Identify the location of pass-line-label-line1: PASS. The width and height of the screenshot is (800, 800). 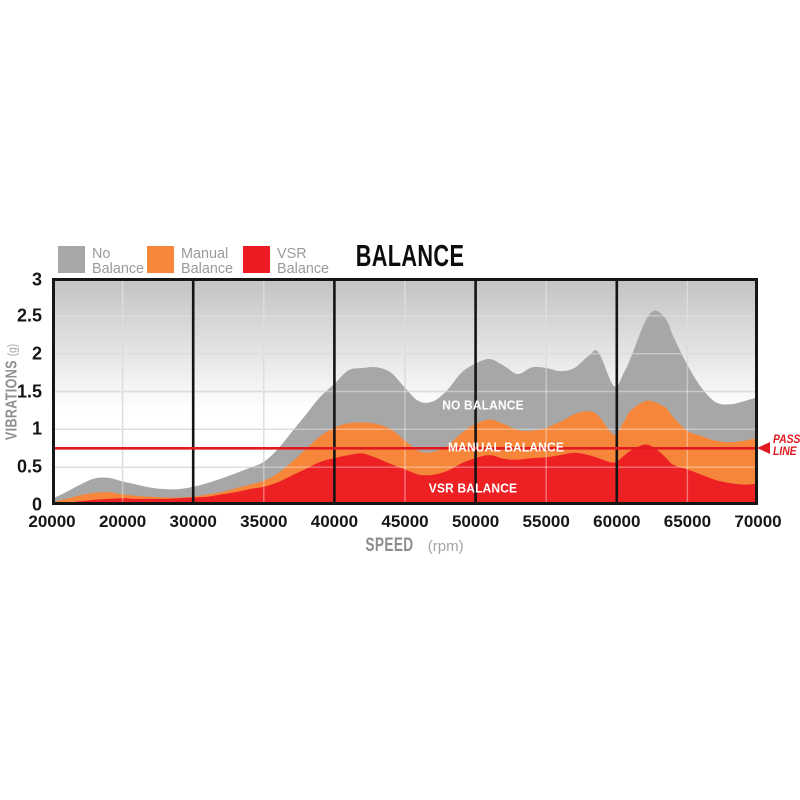
(786, 440).